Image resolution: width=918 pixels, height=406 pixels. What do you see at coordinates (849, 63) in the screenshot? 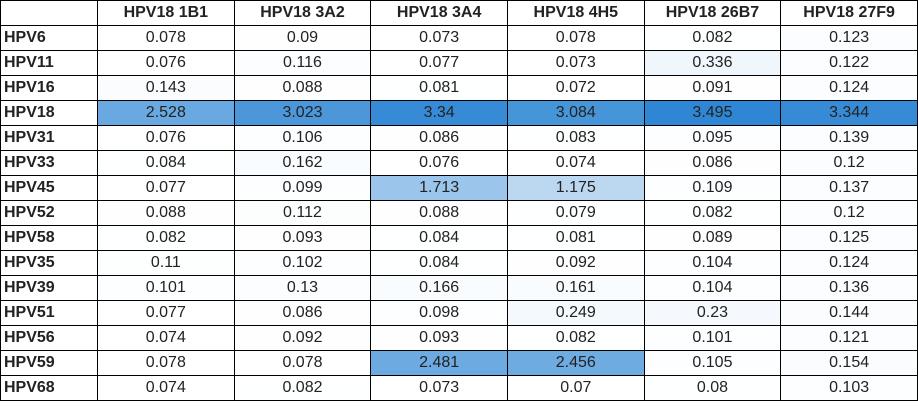
I see `heat-cell: 0.122` at bounding box center [849, 63].